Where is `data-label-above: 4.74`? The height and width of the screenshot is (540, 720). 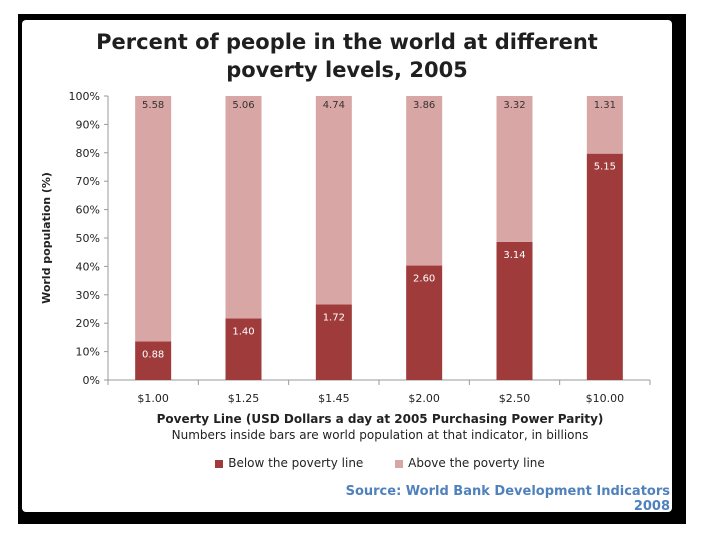
data-label-above: 4.74 is located at coordinates (334, 105).